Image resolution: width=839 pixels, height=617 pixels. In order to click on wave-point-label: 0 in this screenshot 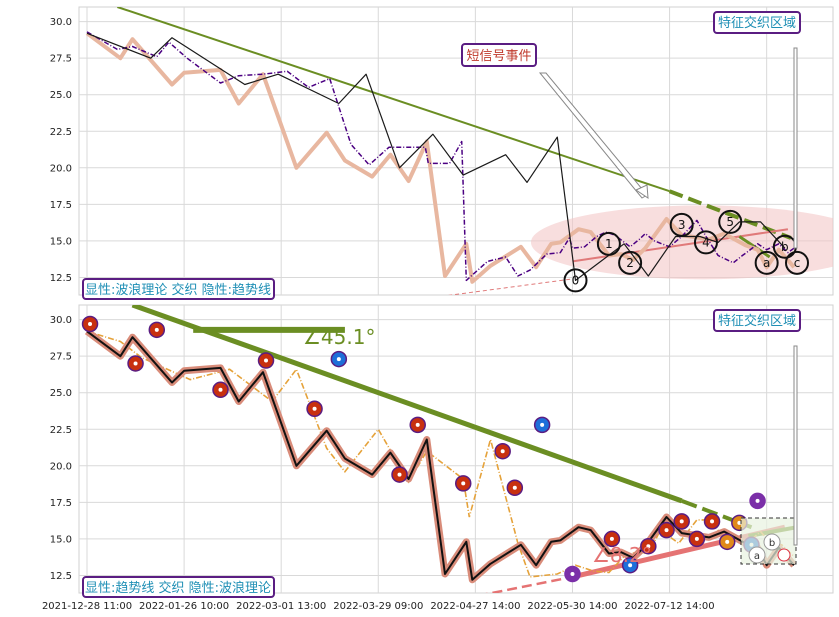, I will do `click(576, 280)`.